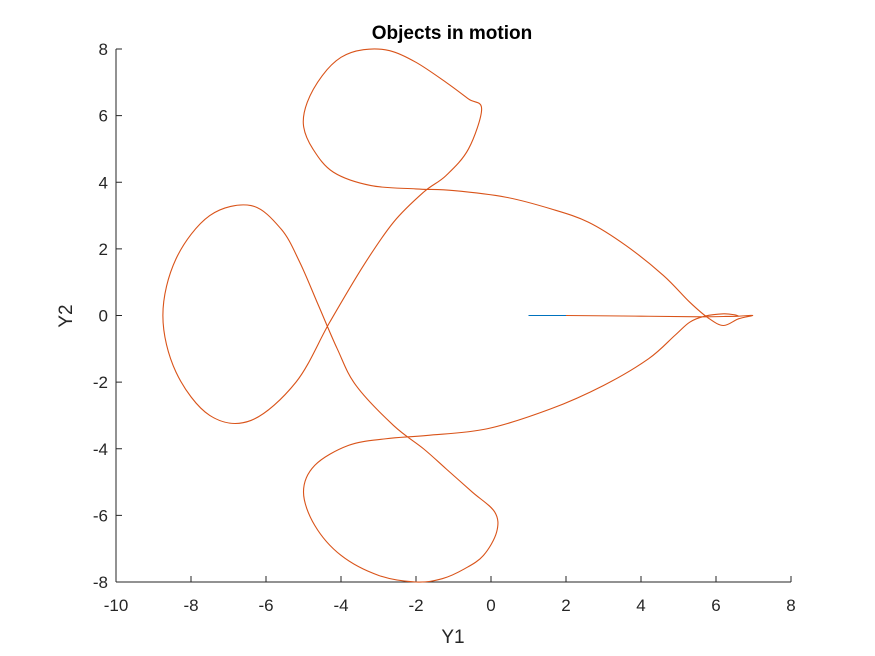  Describe the element at coordinates (790, 605) in the screenshot. I see `x-tick-label: 8` at that location.